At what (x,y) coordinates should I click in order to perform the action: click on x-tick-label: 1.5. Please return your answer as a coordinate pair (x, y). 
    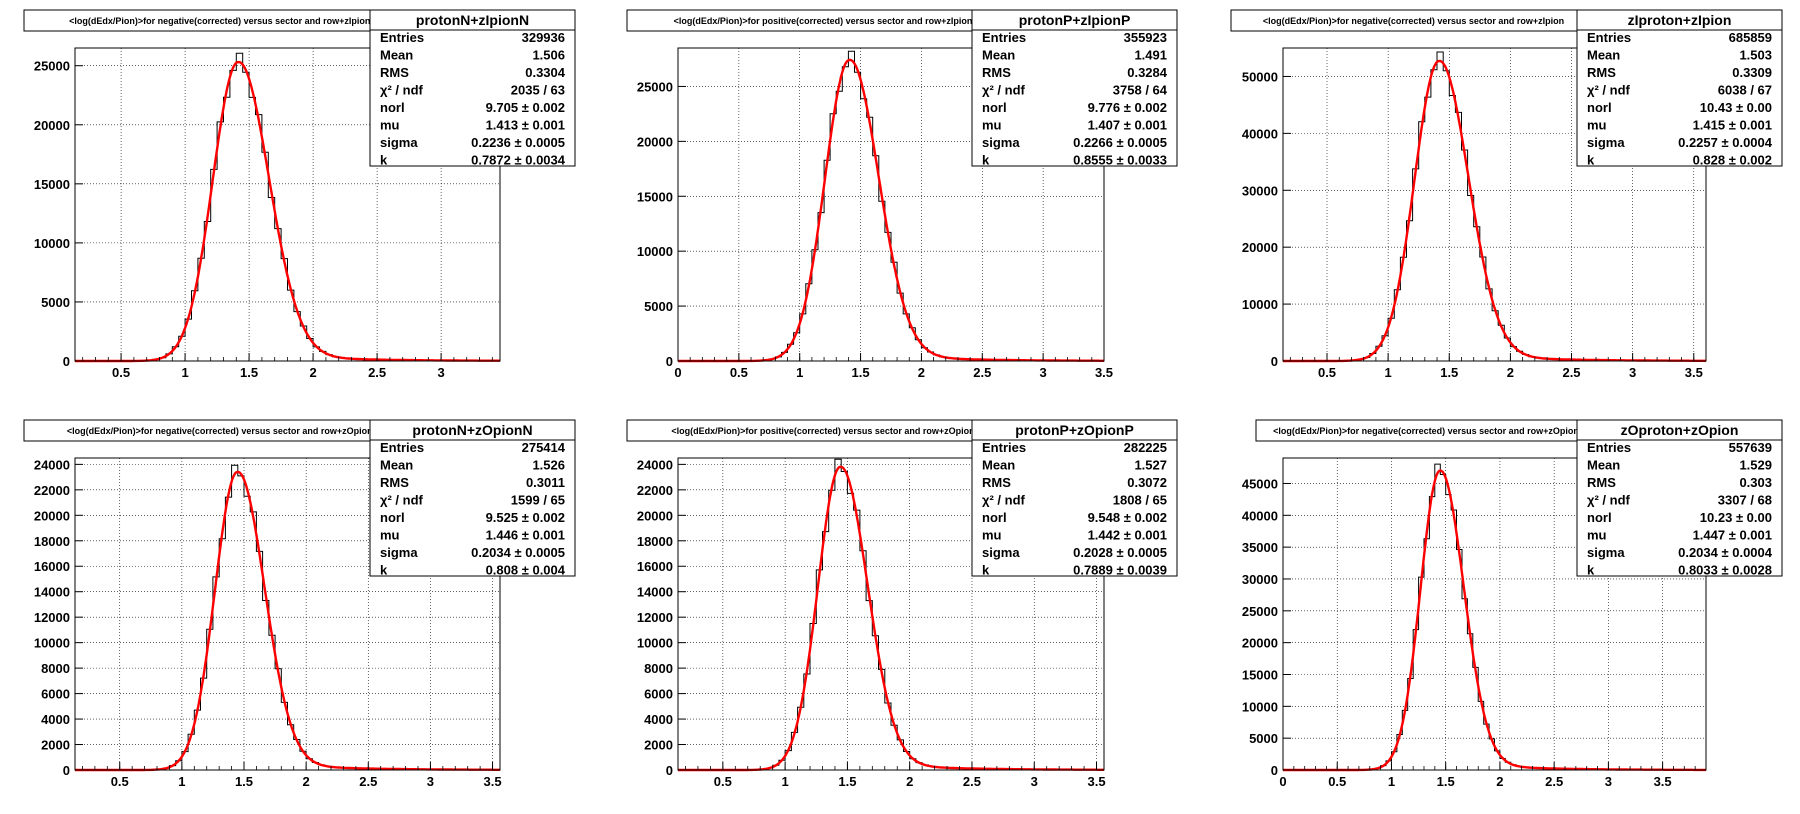
    Looking at the image, I should click on (249, 372).